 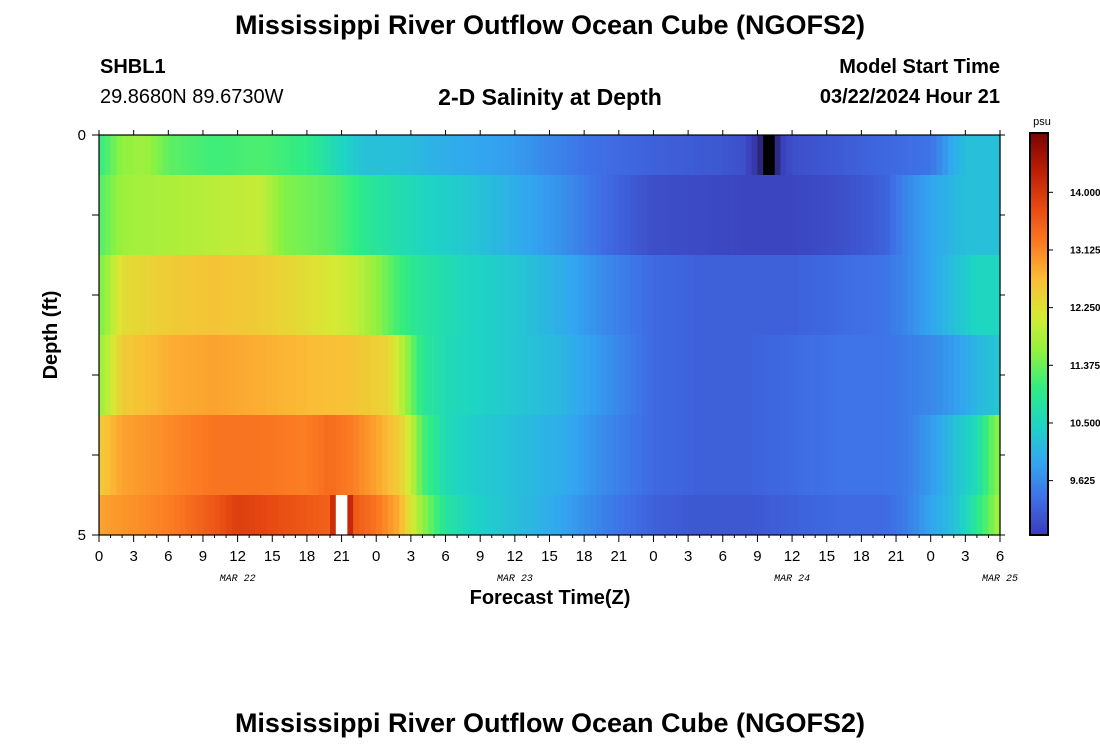 I want to click on x-tick-label: 18, so click(x=584, y=556).